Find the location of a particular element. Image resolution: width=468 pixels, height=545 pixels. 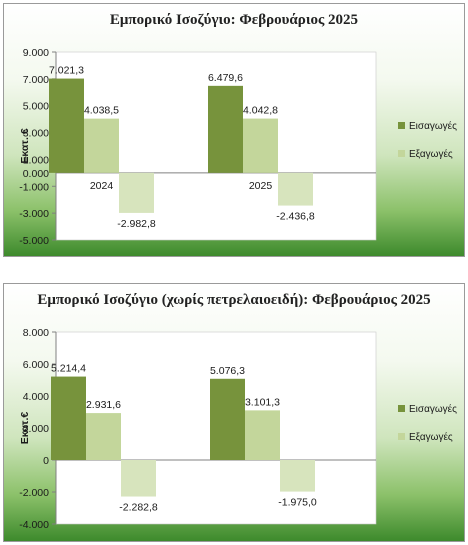

data-label: 6.479,6 is located at coordinates (225, 78).